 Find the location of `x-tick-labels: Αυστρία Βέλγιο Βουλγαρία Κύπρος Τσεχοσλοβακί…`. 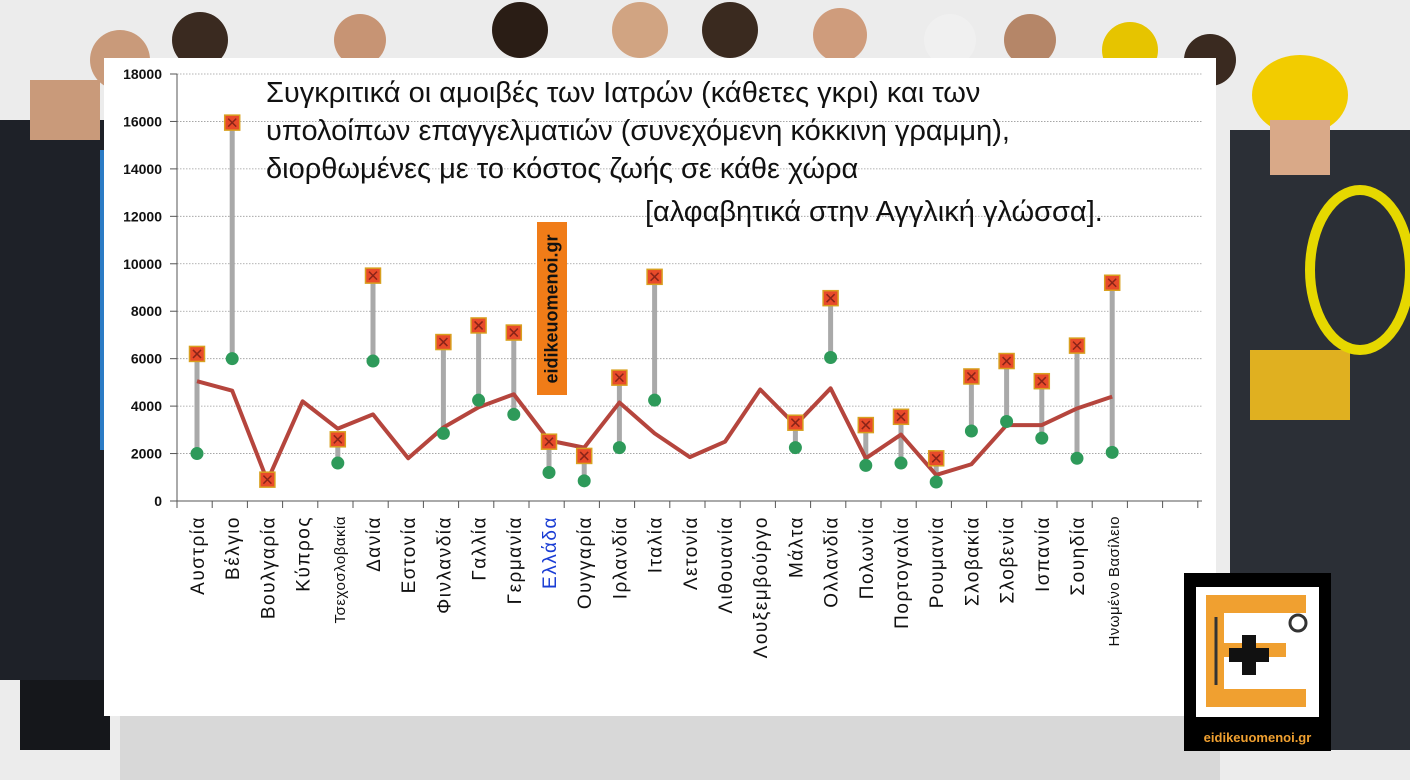

x-tick-labels: Αυστρία Βέλγιο Βουλγαρία Κύπρος Τσεχοσλοβακί… is located at coordinates (655, 587).